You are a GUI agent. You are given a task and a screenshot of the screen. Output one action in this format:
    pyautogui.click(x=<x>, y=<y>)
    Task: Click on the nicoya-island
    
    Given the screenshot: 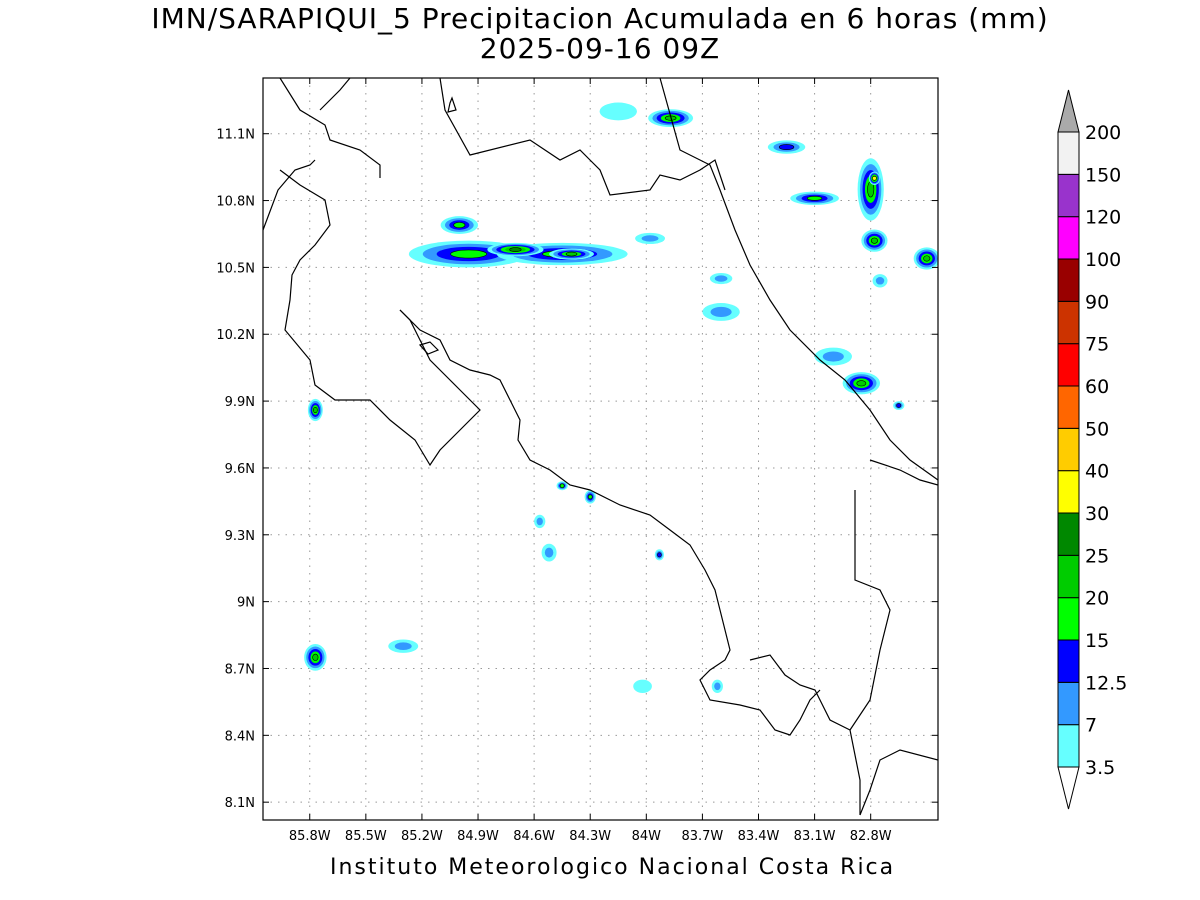 What is the action you would take?
    pyautogui.click(x=429, y=348)
    